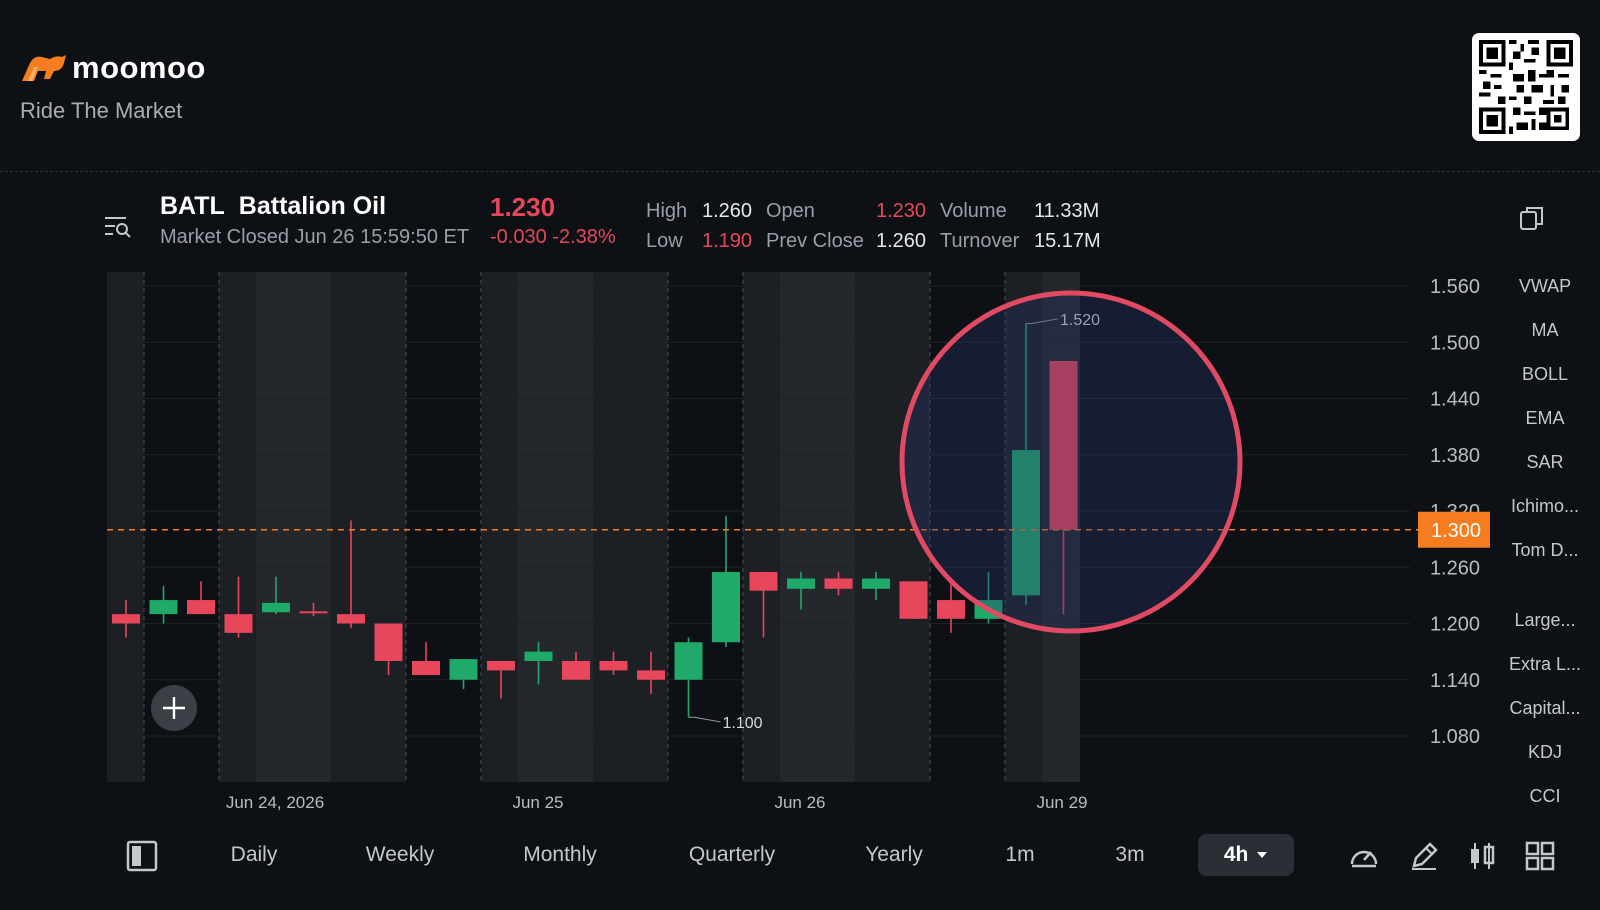 This screenshot has height=910, width=1600. What do you see at coordinates (1482, 856) in the screenshot?
I see `candlestick-icon` at bounding box center [1482, 856].